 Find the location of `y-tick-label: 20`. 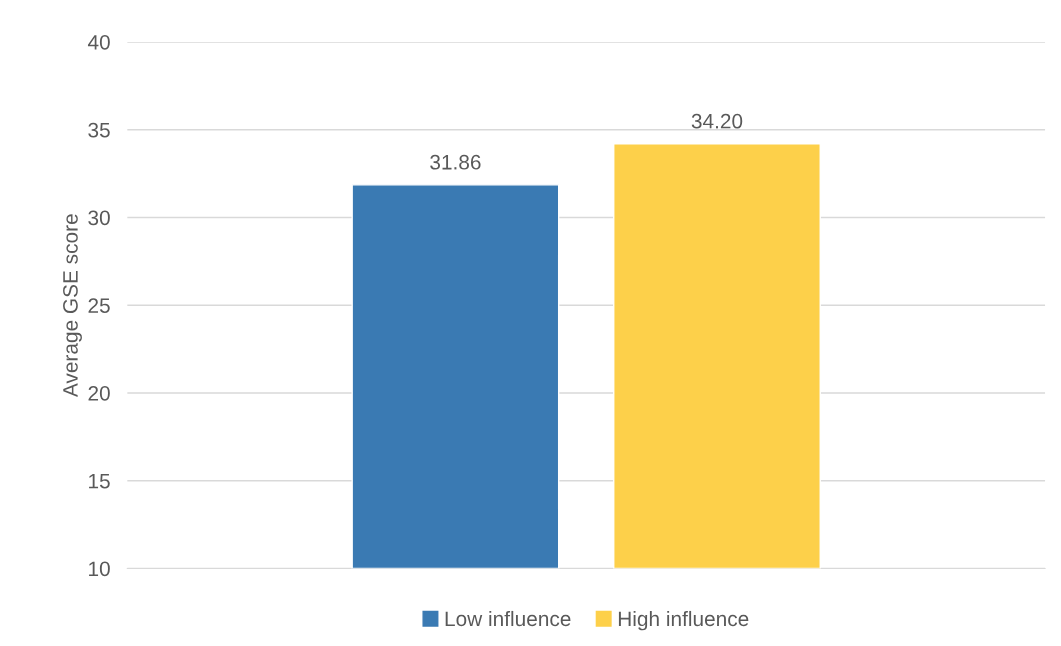

y-tick-label: 20 is located at coordinates (99, 393).